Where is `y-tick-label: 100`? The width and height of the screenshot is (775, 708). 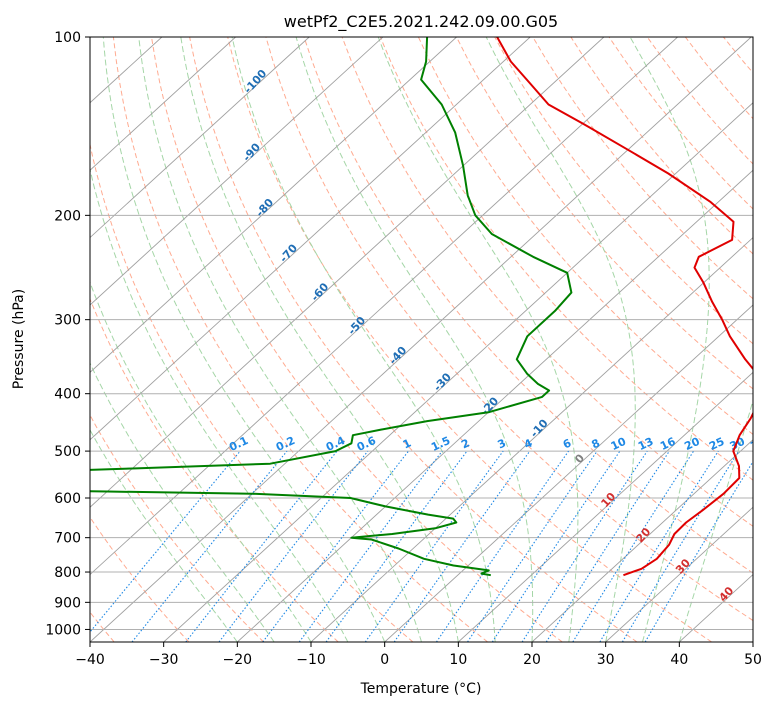 y-tick-label: 100 is located at coordinates (67, 38).